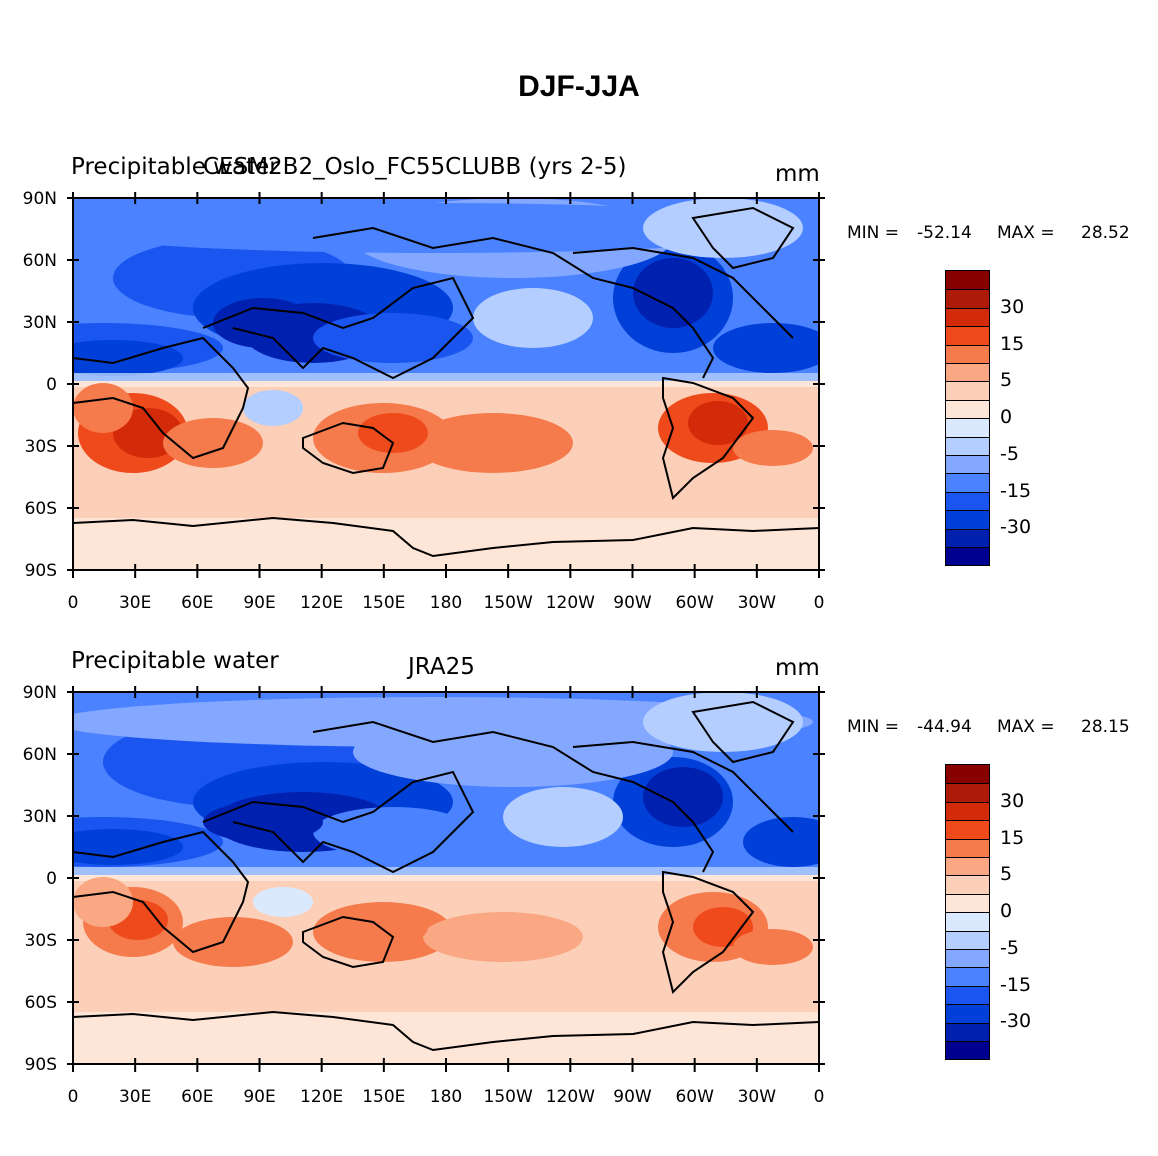 The height and width of the screenshot is (1156, 1158). I want to click on lon-tick-label: 30W, so click(757, 1097).